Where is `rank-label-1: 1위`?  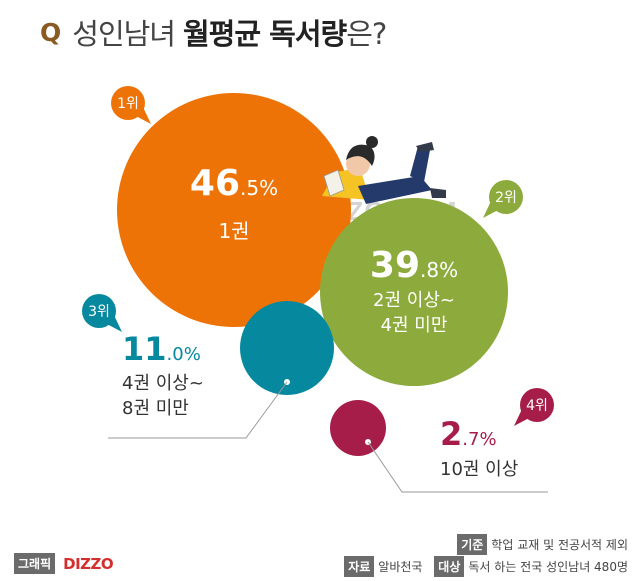
rank-label-1: 1위 is located at coordinates (128, 104).